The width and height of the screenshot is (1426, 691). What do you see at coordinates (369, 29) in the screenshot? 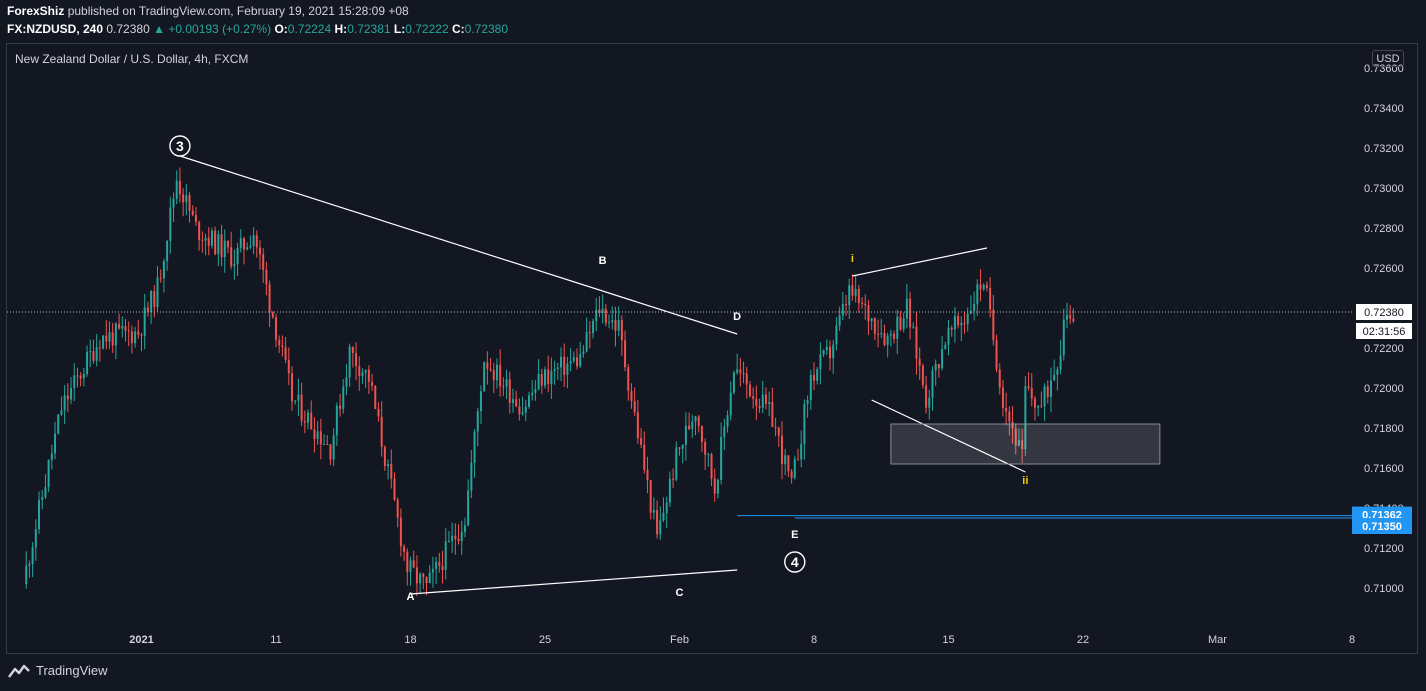
I see `high-value: 0.72381` at bounding box center [369, 29].